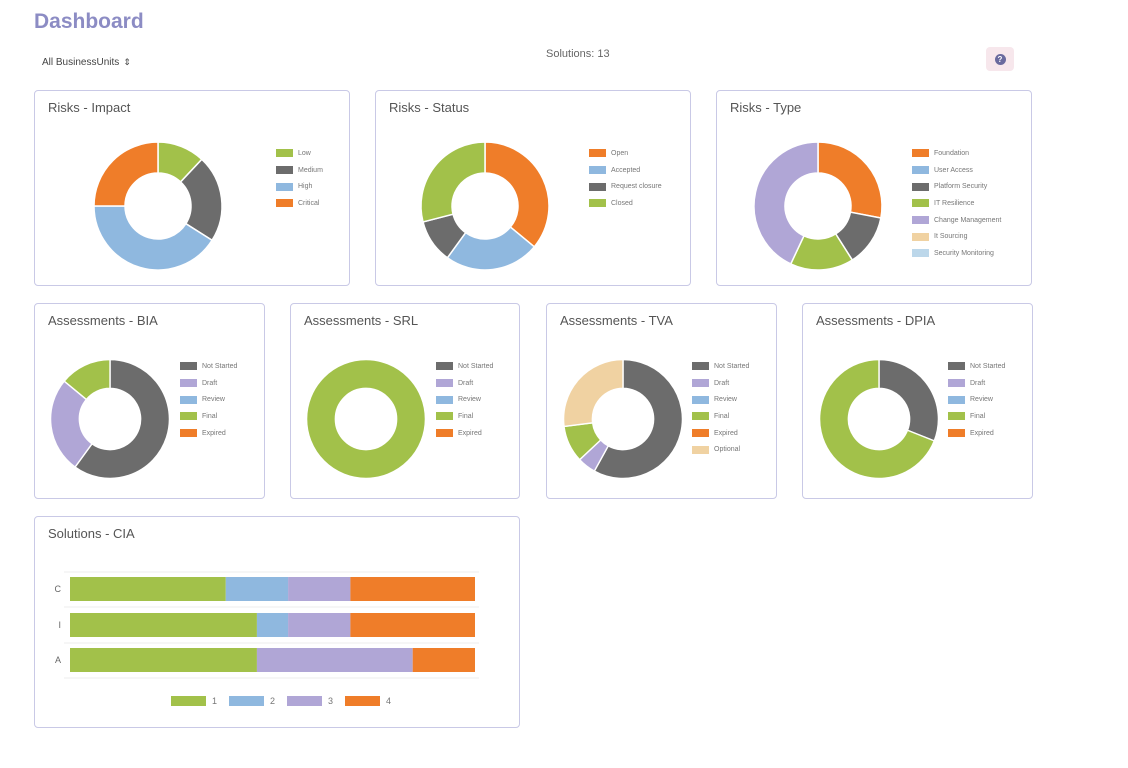  What do you see at coordinates (305, 187) in the screenshot?
I see `legend-label: High` at bounding box center [305, 187].